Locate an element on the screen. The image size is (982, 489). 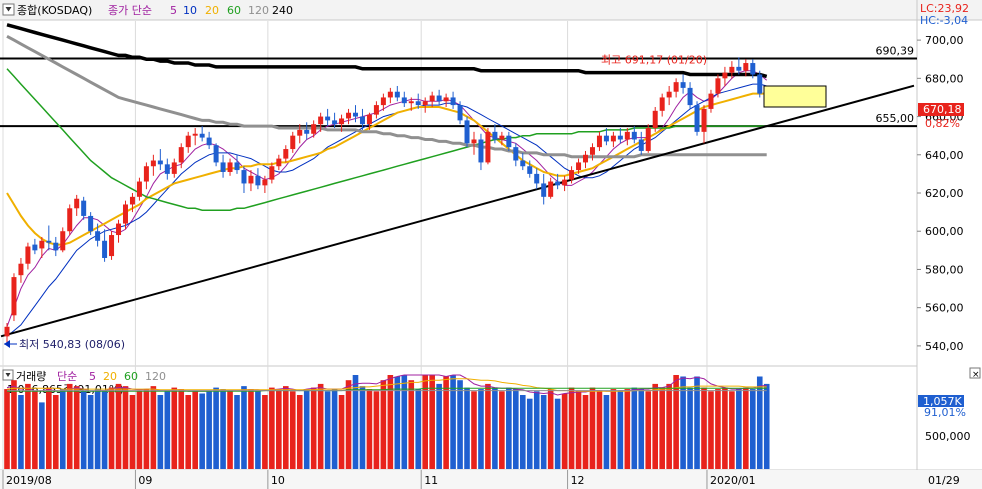
triangle-down-icon is located at coordinates (8, 375).